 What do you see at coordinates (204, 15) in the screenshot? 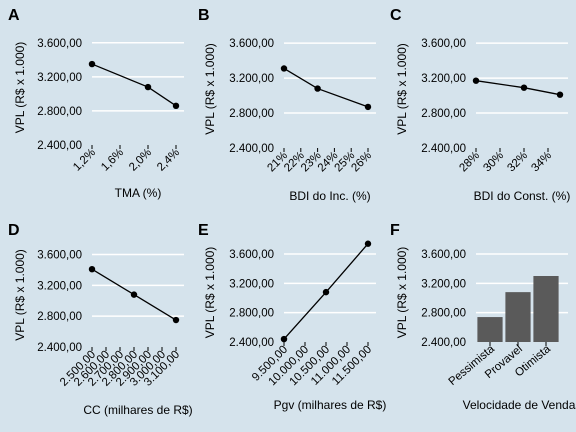
I see `panel-letter: B` at bounding box center [204, 15].